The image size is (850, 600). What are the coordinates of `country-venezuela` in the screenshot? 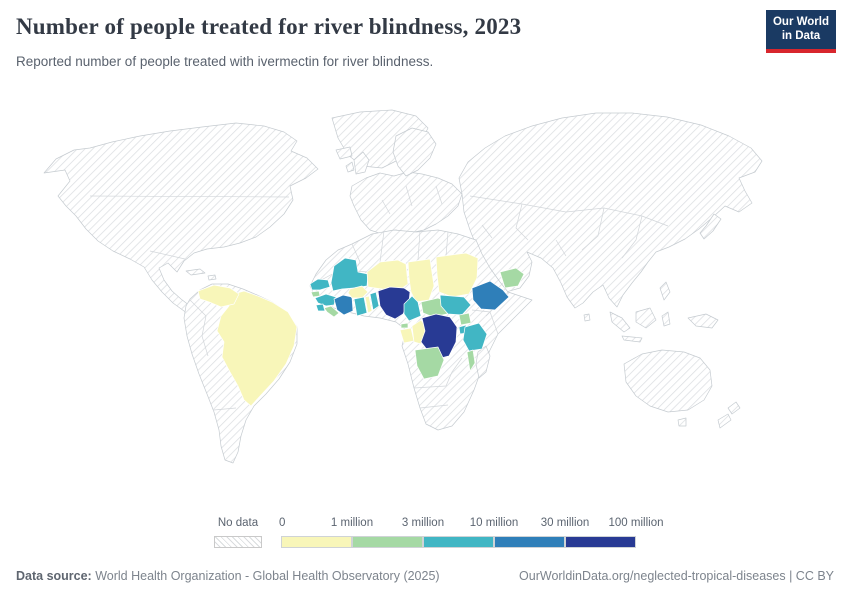 It's located at (218, 296).